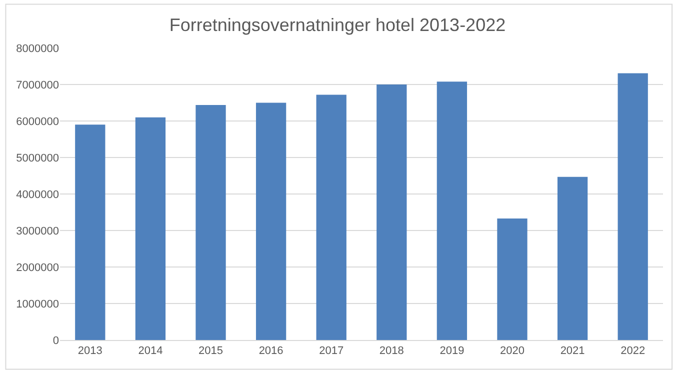 Image resolution: width=675 pixels, height=370 pixels. What do you see at coordinates (512, 351) in the screenshot?
I see `x-tick-label: 2020` at bounding box center [512, 351].